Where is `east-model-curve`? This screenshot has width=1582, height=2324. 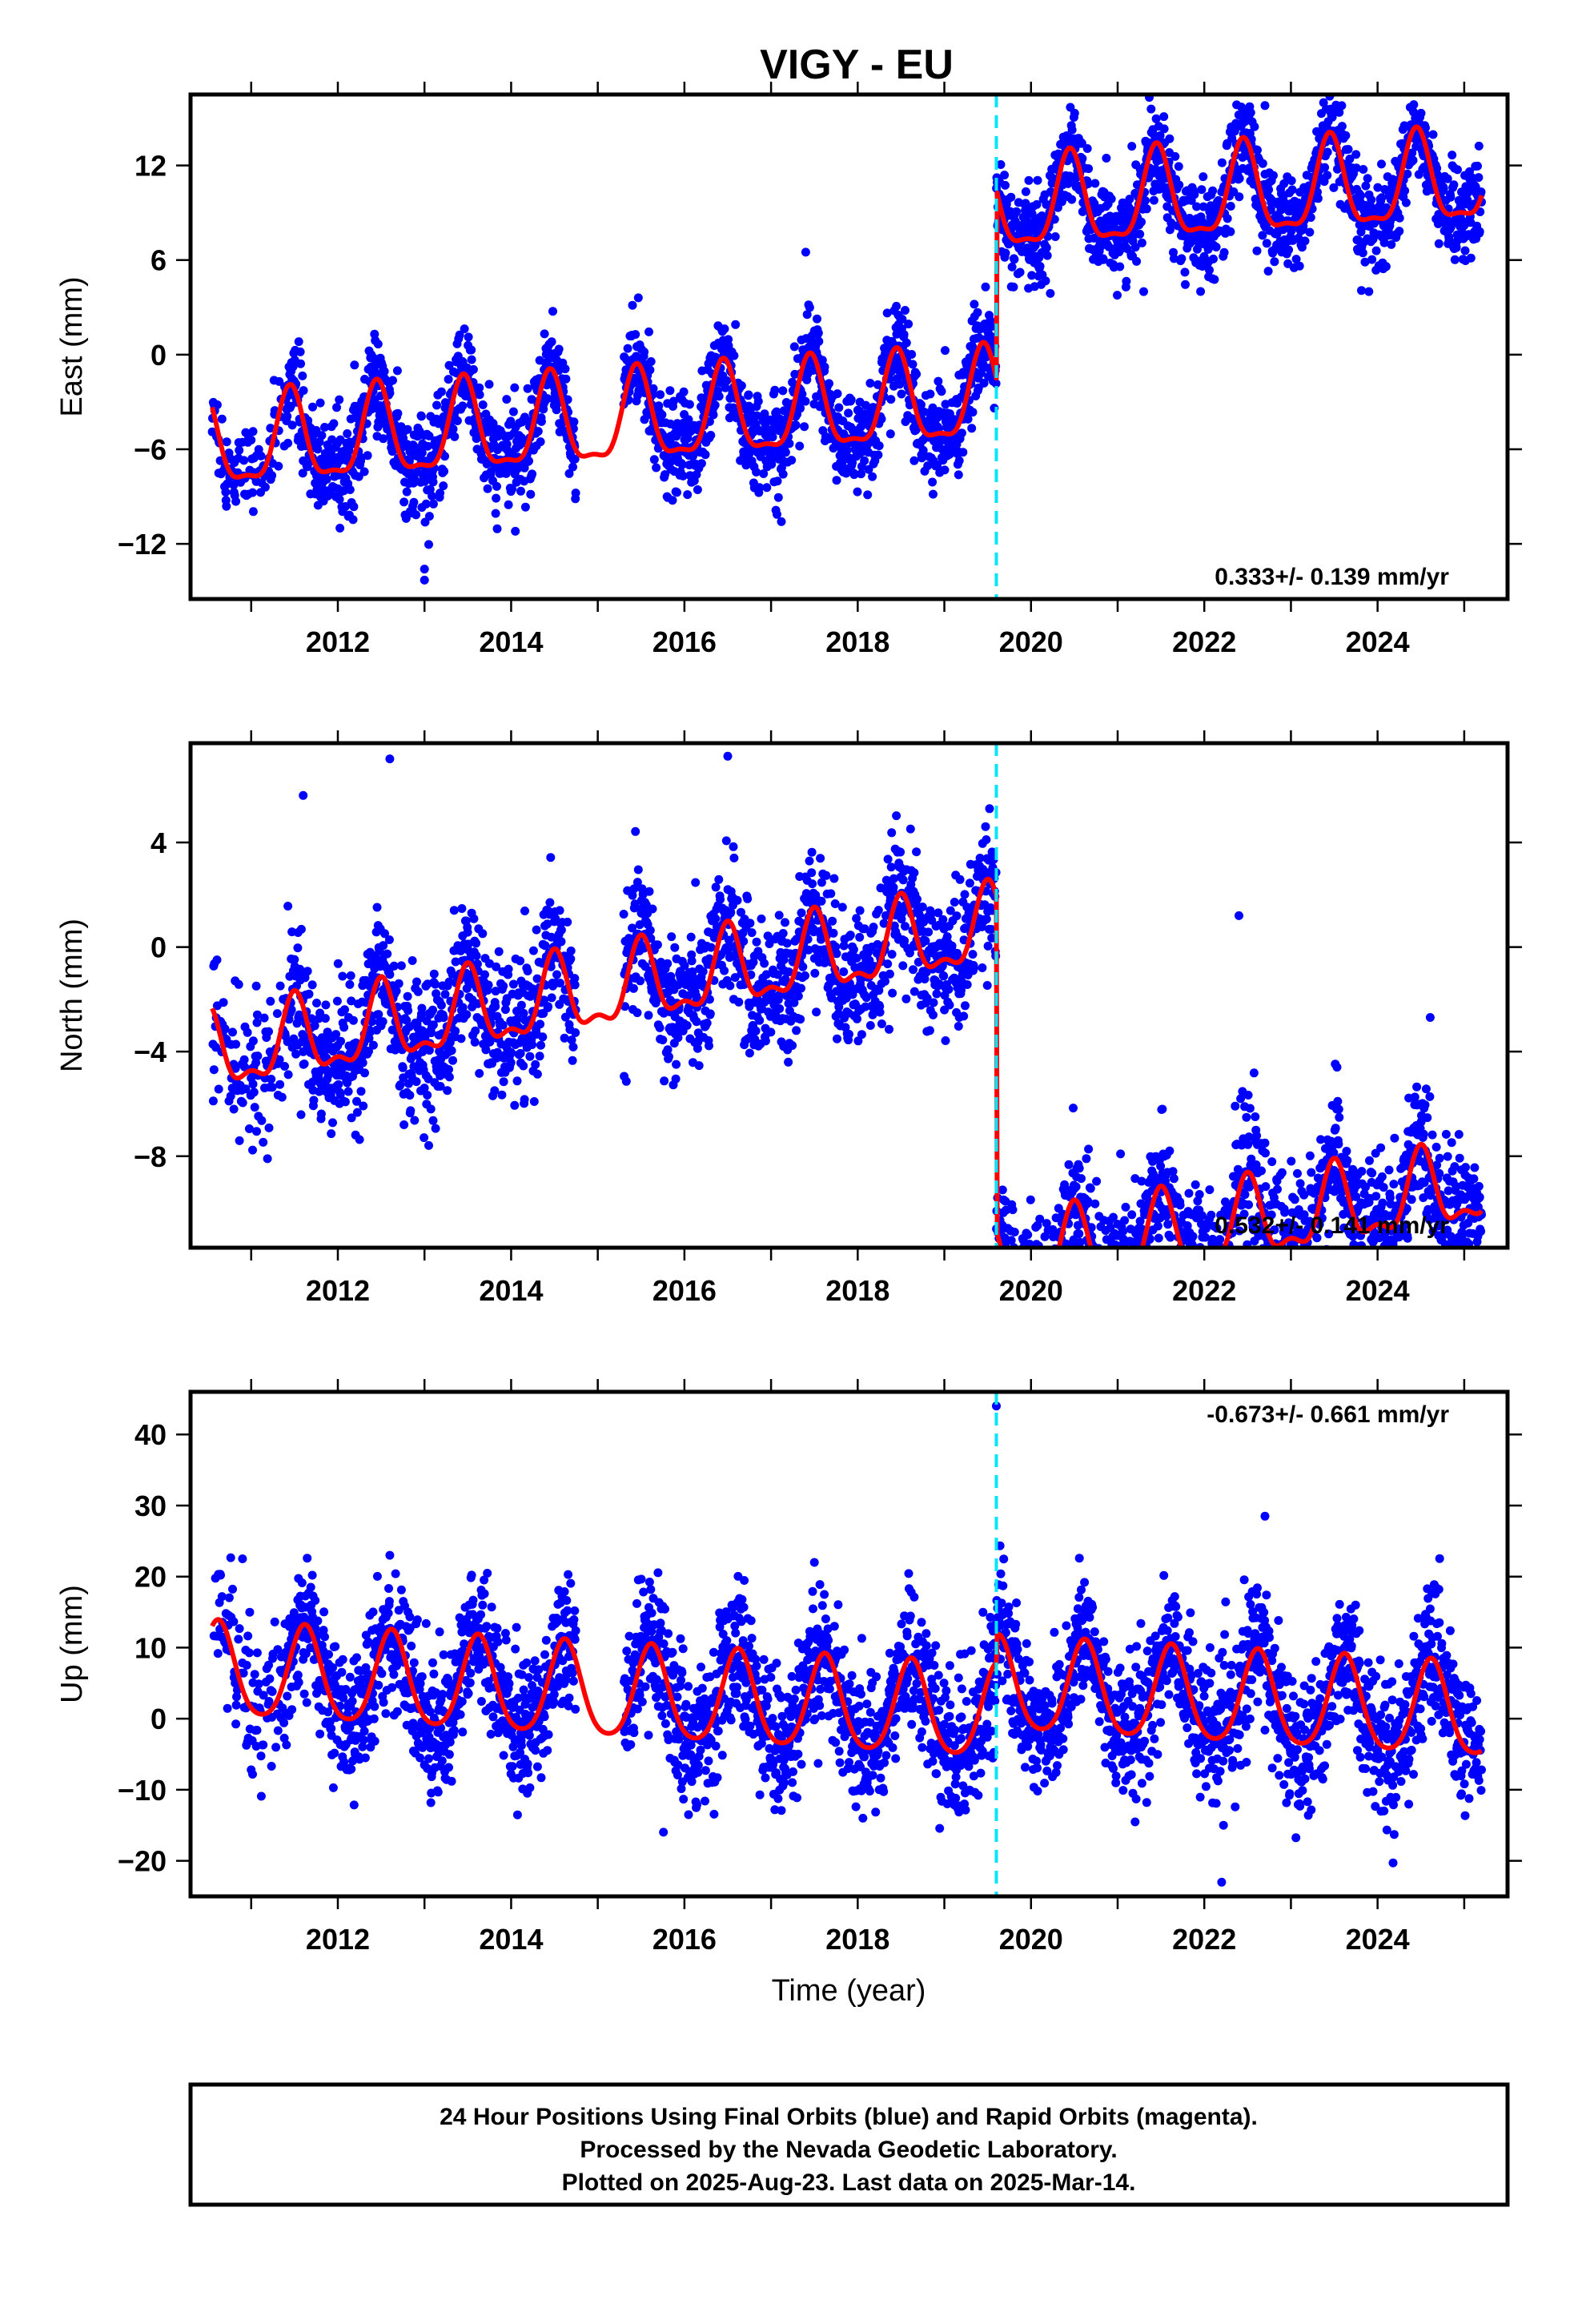 east-model-curve is located at coordinates (847, 302).